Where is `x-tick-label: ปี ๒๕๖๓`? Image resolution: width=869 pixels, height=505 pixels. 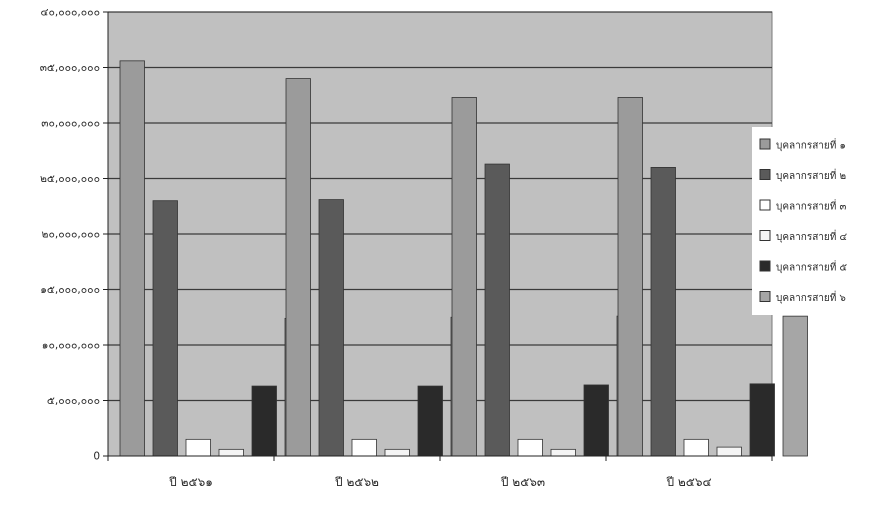
x-tick-label: ปี ๒๕๖๓ is located at coordinates (522, 482).